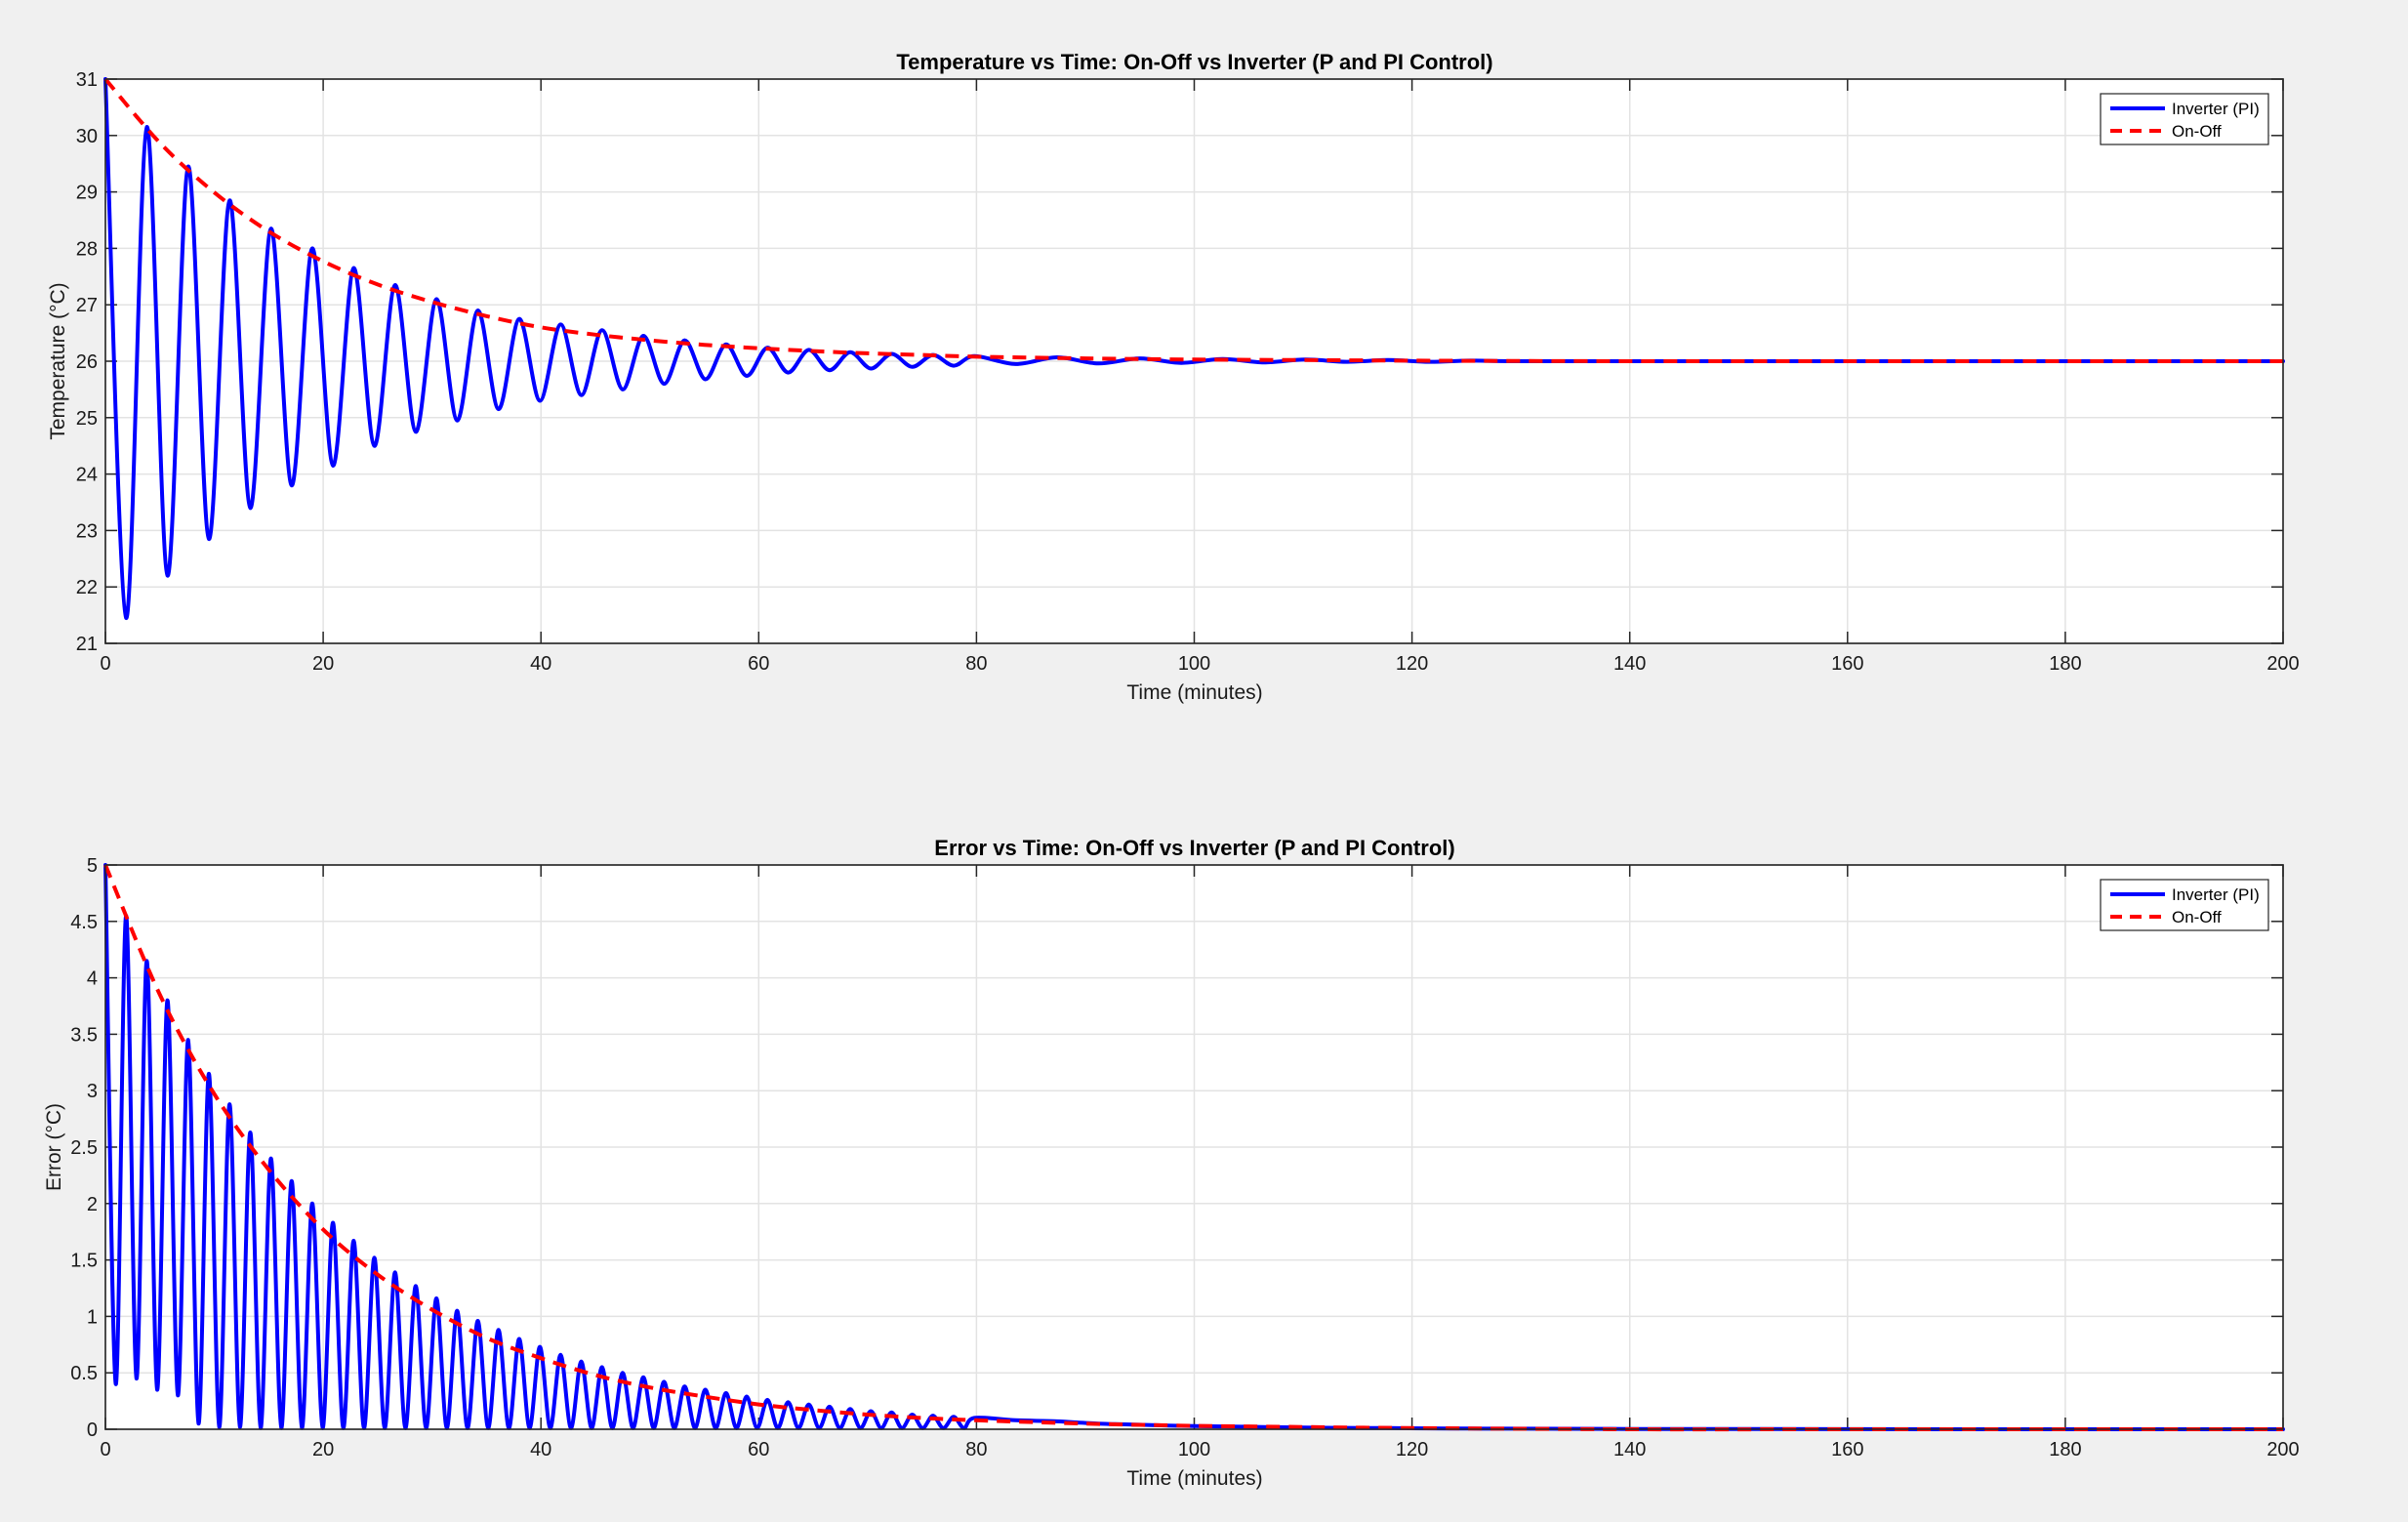 The width and height of the screenshot is (2408, 1522). What do you see at coordinates (87, 136) in the screenshot?
I see `y-tick-label: 30` at bounding box center [87, 136].